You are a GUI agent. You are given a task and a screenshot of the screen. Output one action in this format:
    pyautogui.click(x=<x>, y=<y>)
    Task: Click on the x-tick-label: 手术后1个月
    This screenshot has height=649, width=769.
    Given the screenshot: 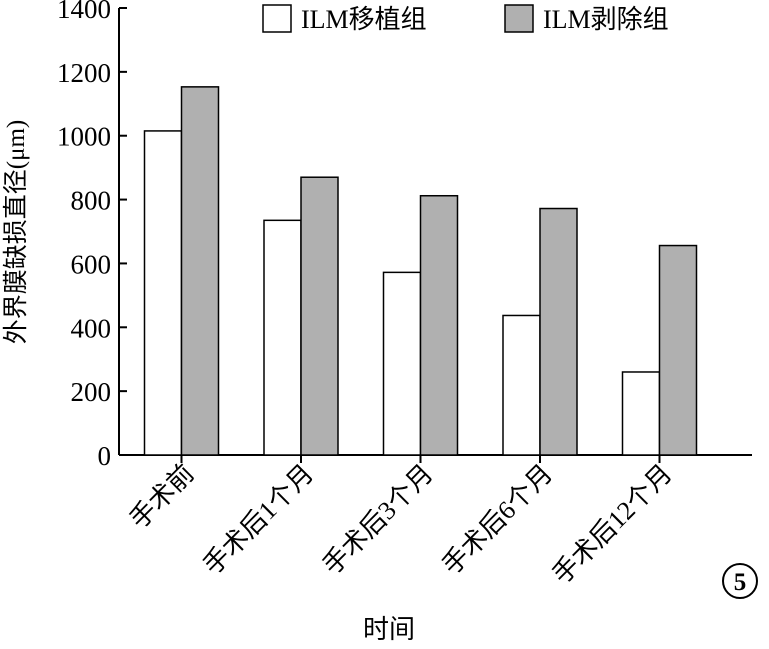 What is the action you would take?
    pyautogui.click(x=259, y=520)
    